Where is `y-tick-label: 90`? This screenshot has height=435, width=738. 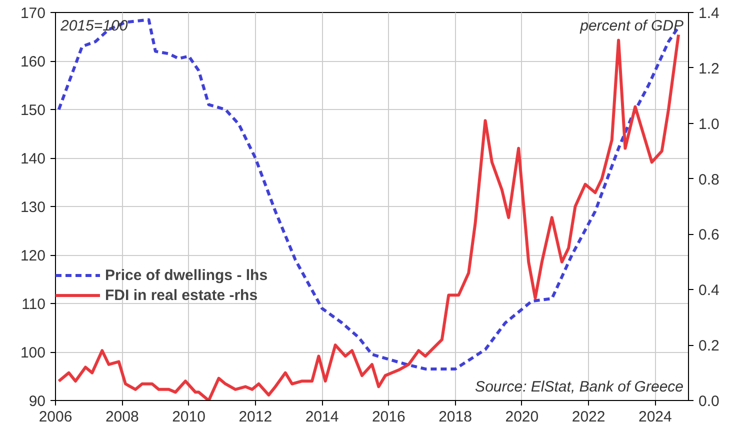 y-tick-label: 90 is located at coordinates (37, 401).